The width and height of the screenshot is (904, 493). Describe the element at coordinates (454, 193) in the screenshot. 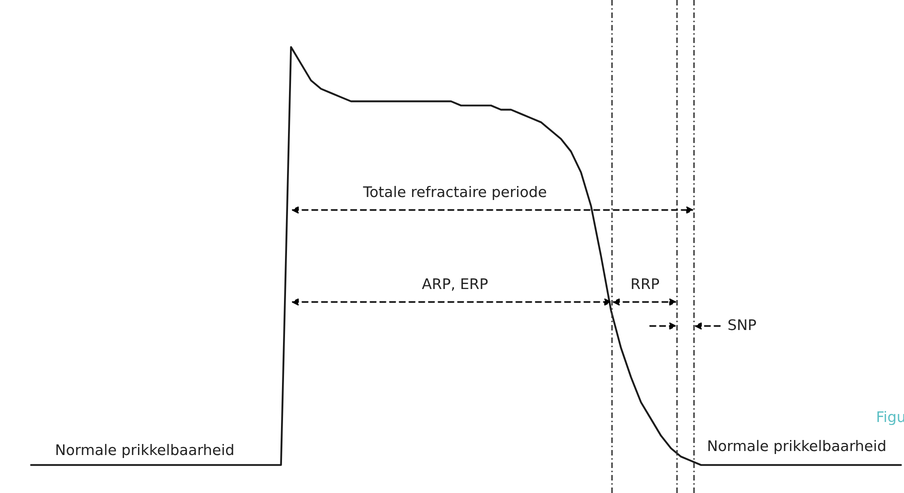

I see `annotation: Totale refractaire periode` at that location.